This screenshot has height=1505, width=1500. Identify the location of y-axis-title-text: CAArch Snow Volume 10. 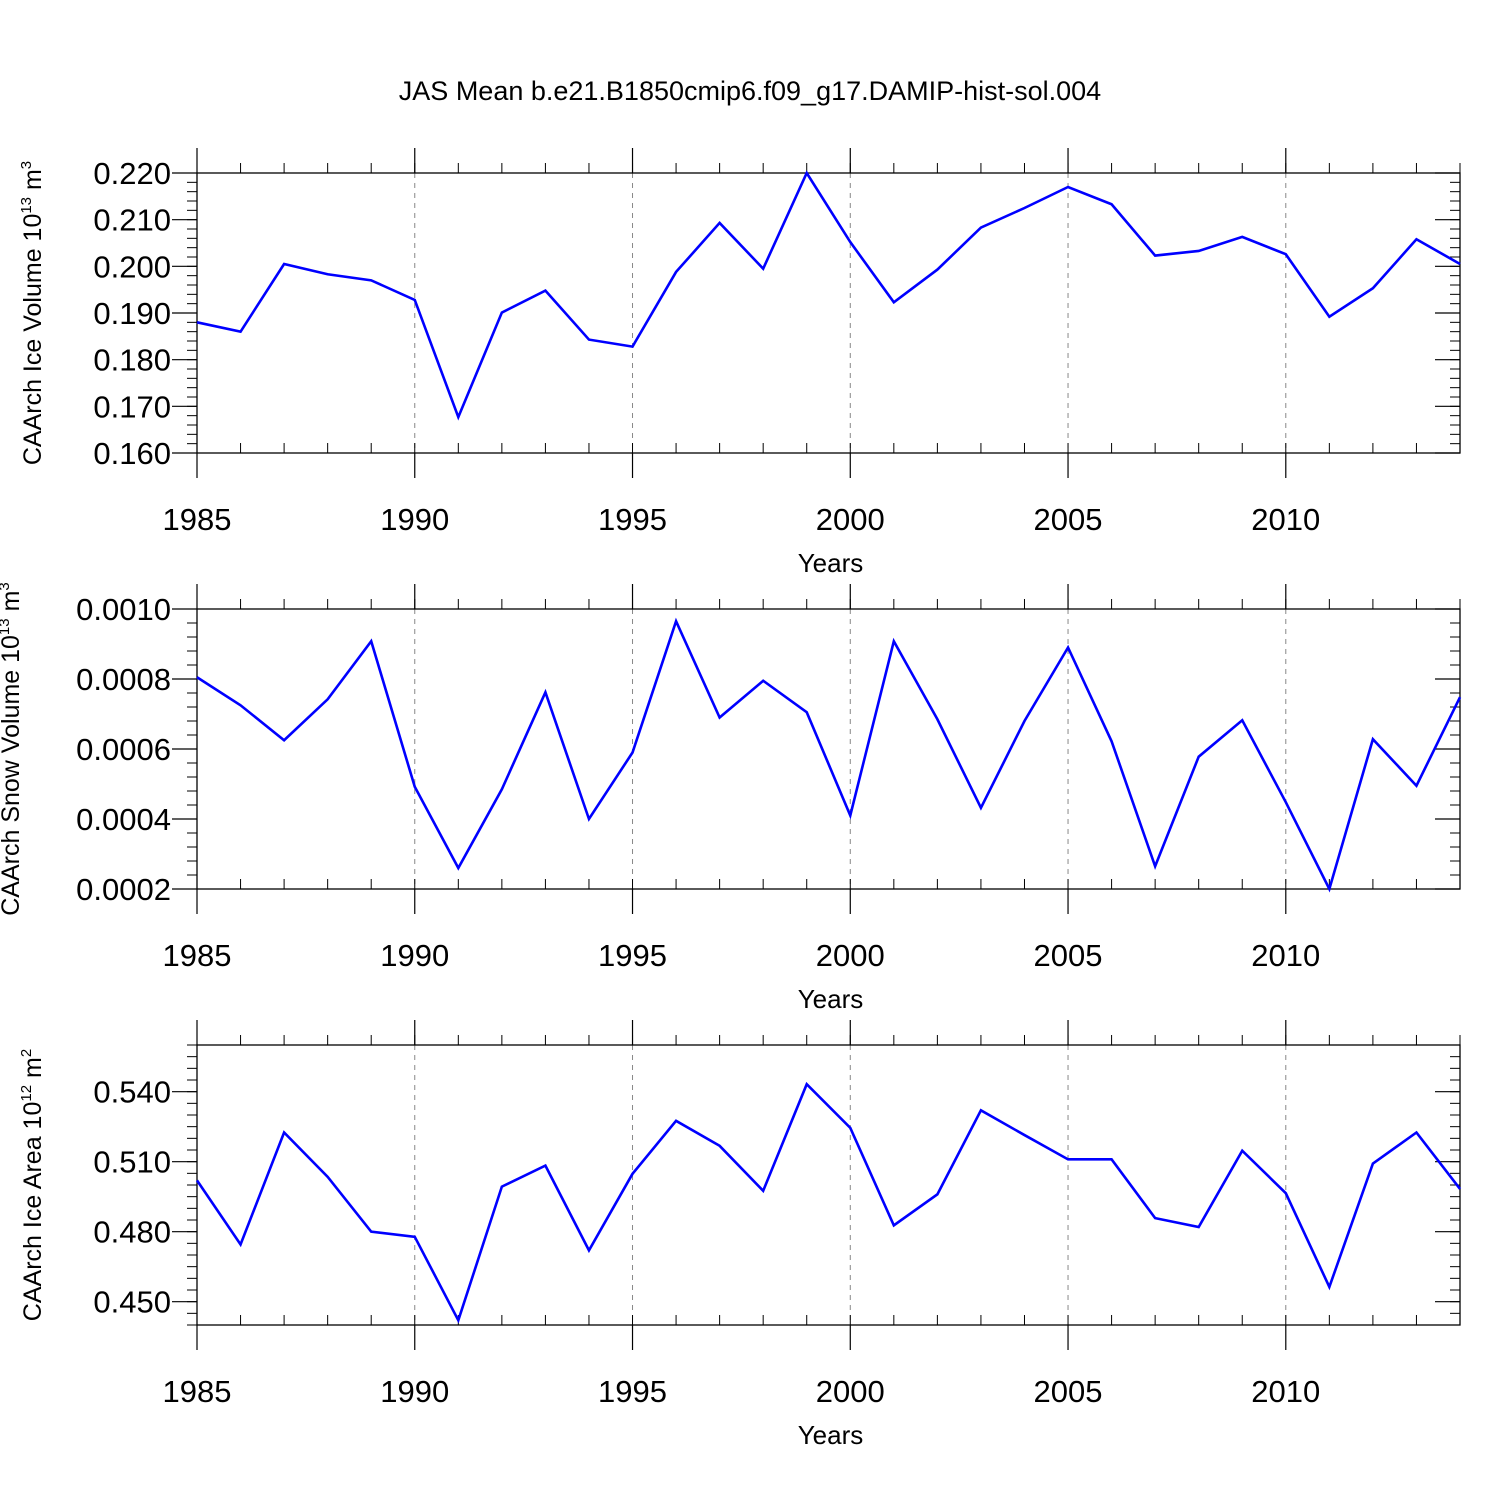
(12, 775).